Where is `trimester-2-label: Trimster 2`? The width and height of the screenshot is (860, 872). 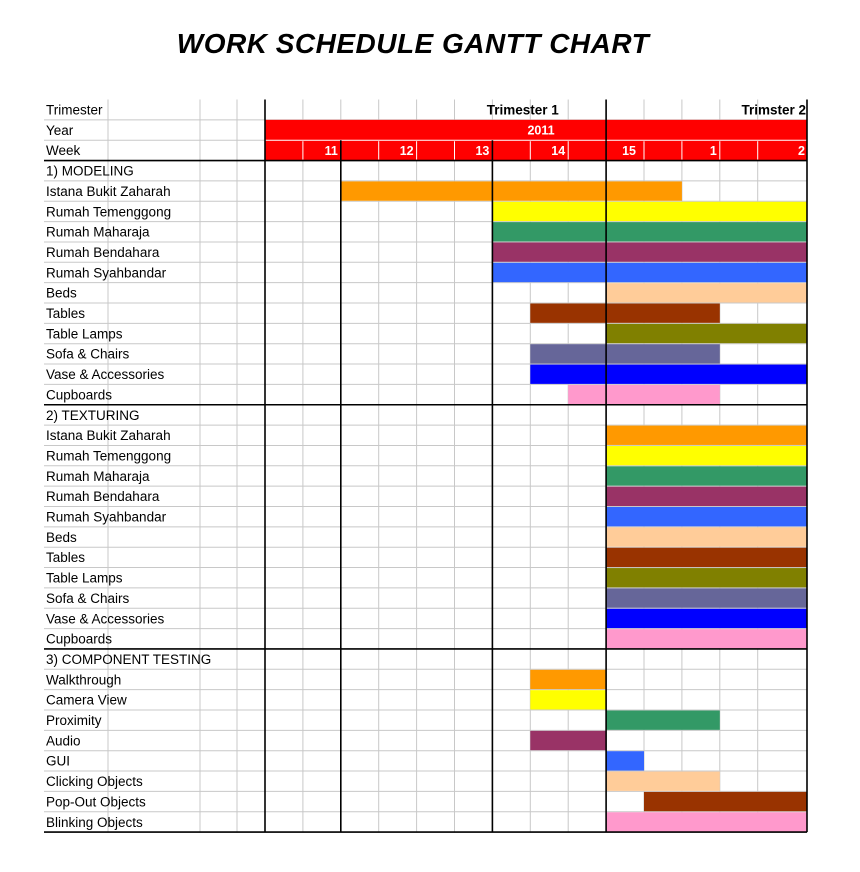 trimester-2-label: Trimster 2 is located at coordinates (773, 110).